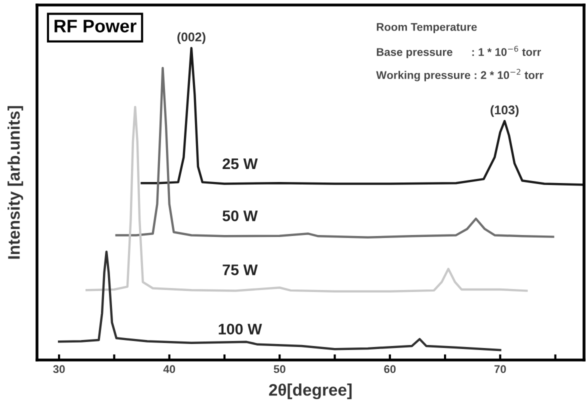  I want to click on annotation: (103), so click(504, 111).